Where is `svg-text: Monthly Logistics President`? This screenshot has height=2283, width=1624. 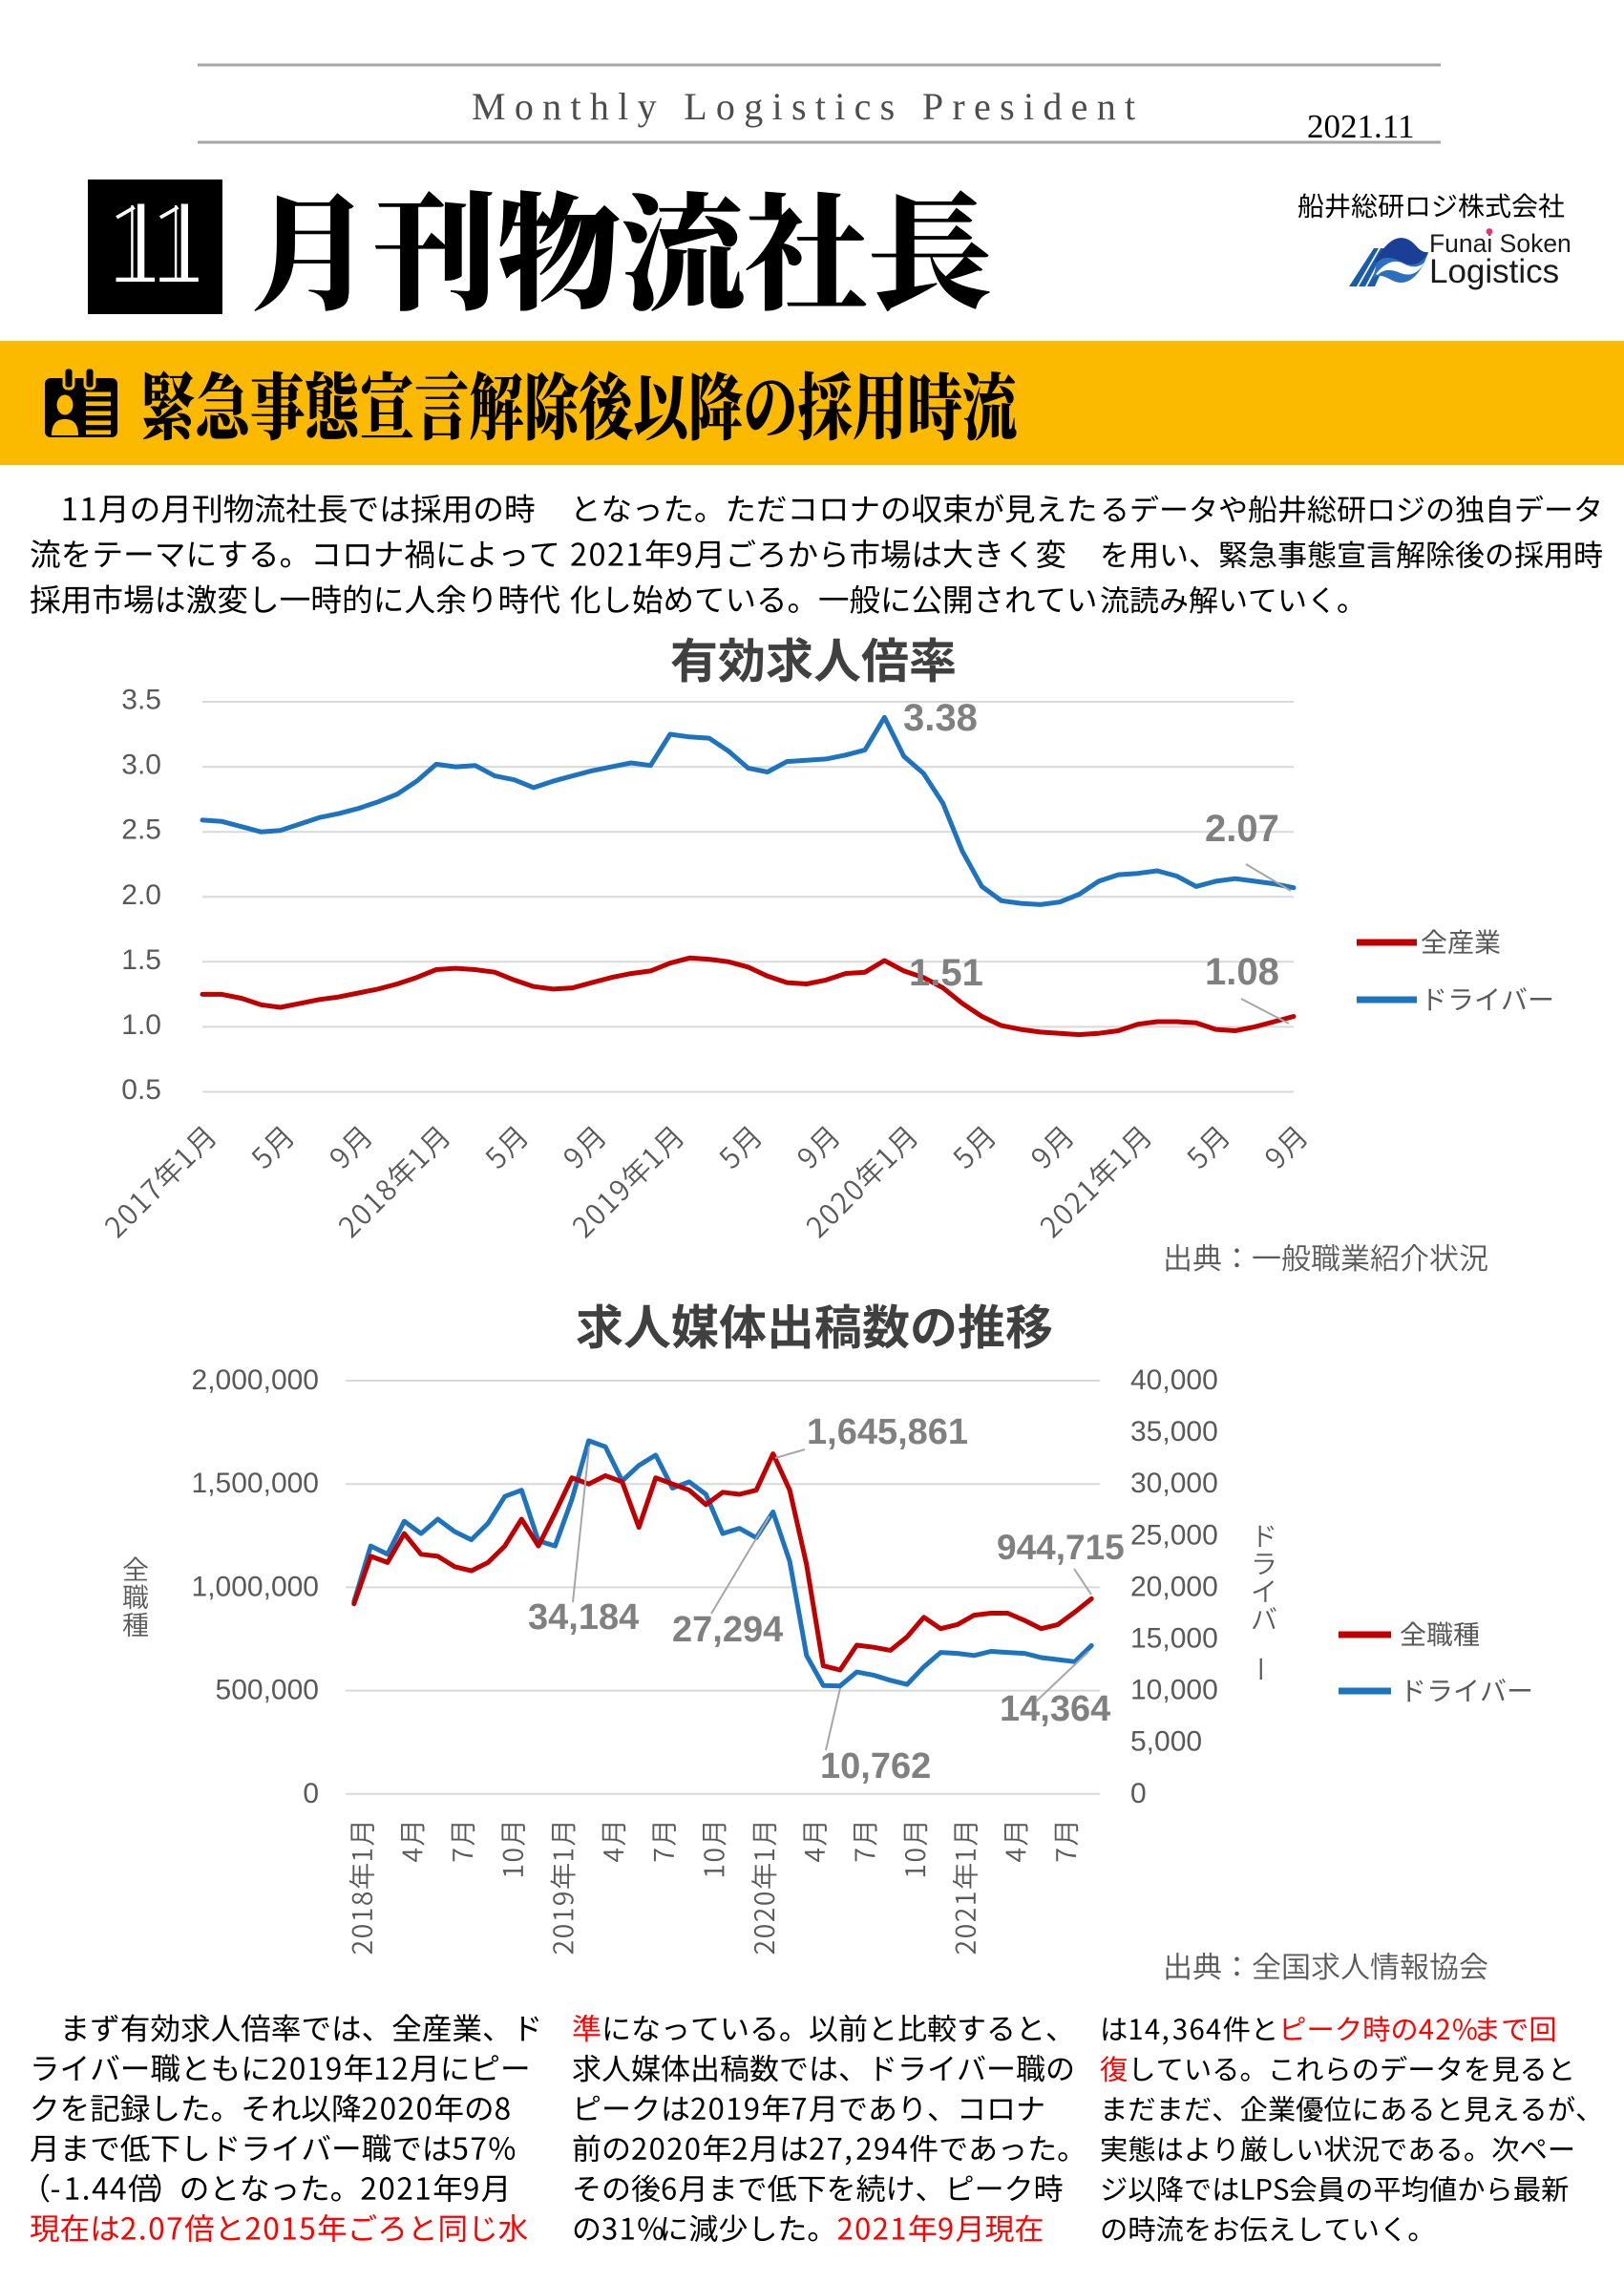
svg-text: Monthly Logistics President is located at coordinates (808, 106).